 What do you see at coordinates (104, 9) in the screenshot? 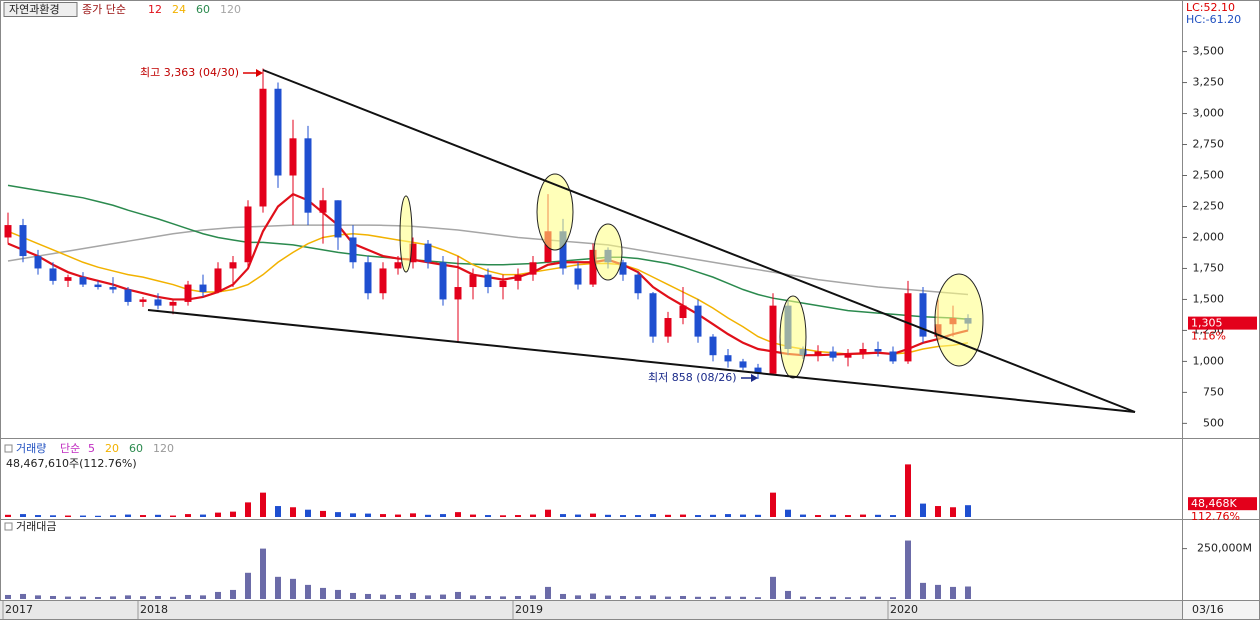
I see `legend-prefix: 종가 단순` at bounding box center [104, 9].